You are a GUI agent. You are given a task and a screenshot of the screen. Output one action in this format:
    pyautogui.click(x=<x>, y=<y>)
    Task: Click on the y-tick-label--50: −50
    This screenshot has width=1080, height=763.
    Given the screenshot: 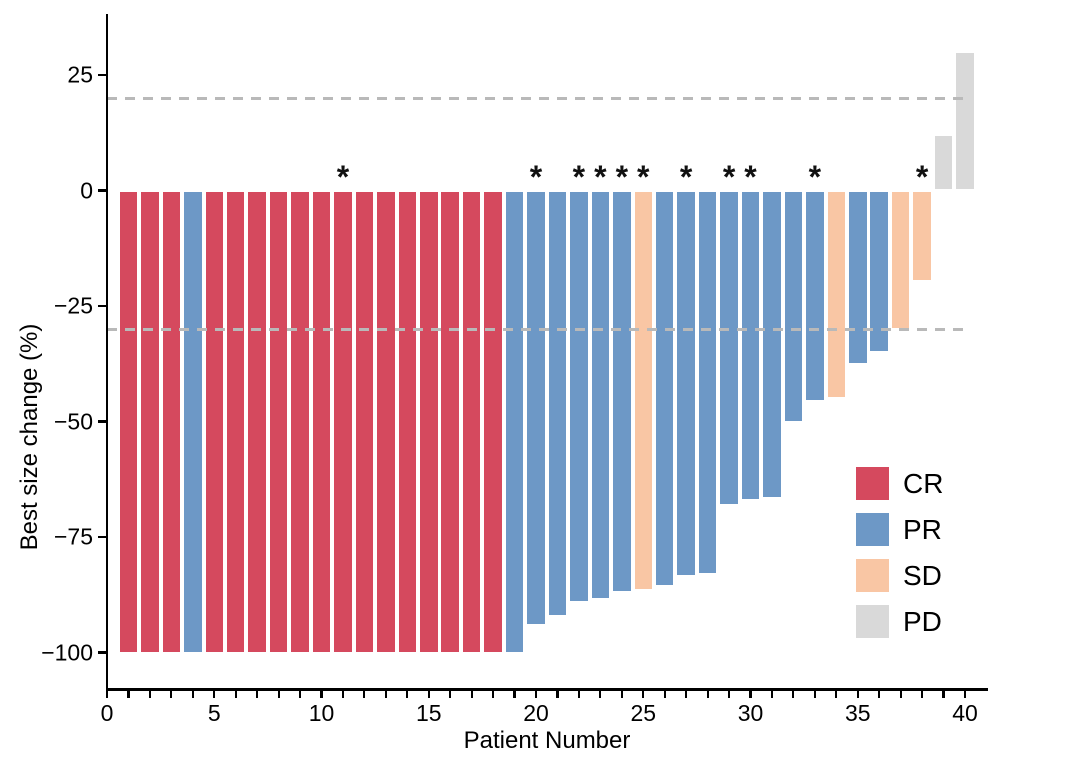 What is the action you would take?
    pyautogui.click(x=73, y=421)
    